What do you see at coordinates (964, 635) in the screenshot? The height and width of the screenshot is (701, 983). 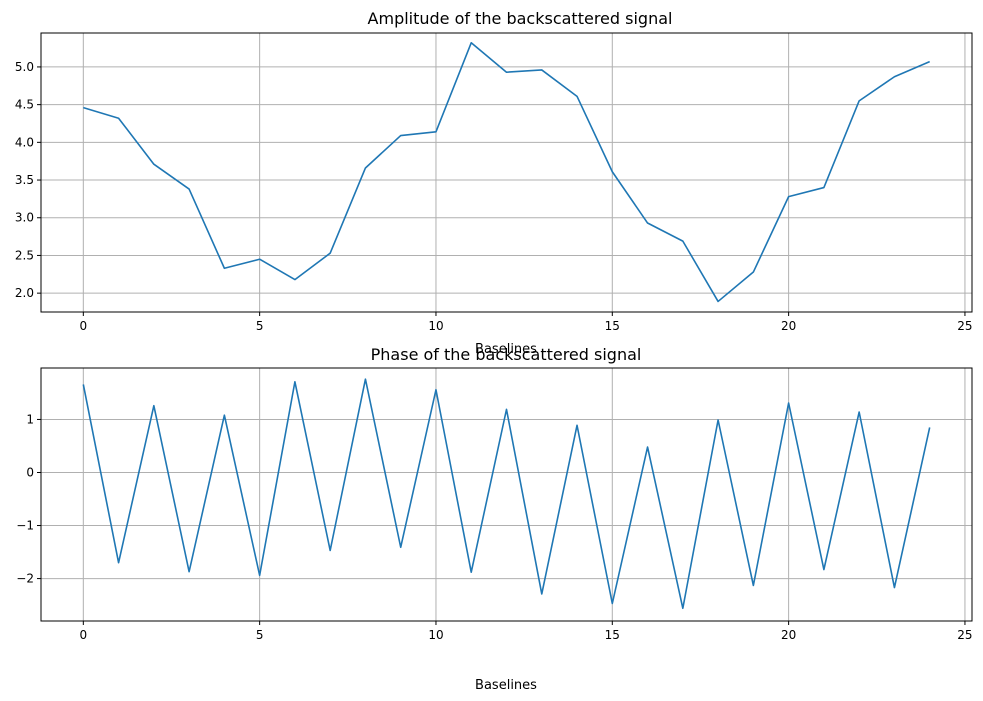 I see `phase-x-tick-label: 25` at bounding box center [964, 635].